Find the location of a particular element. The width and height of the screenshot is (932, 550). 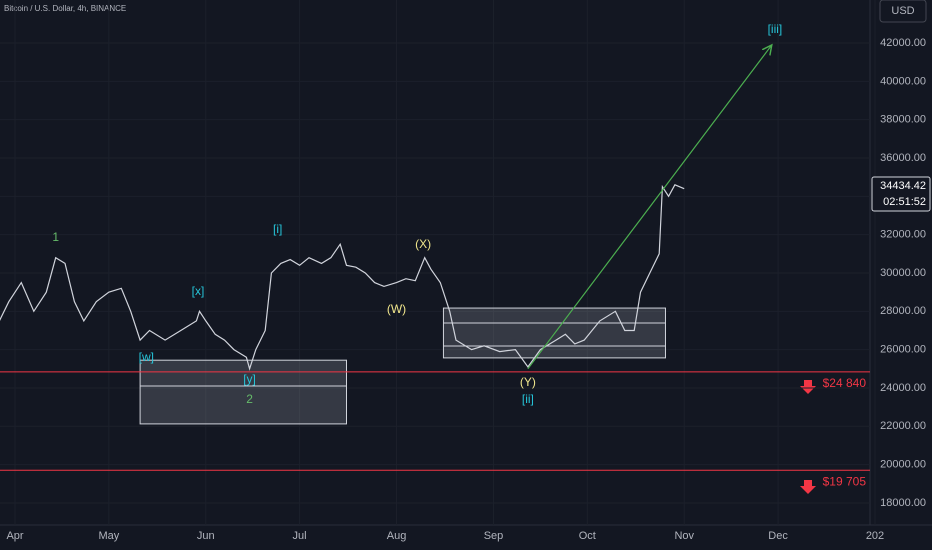

x-tick-label: 202 is located at coordinates (875, 536).